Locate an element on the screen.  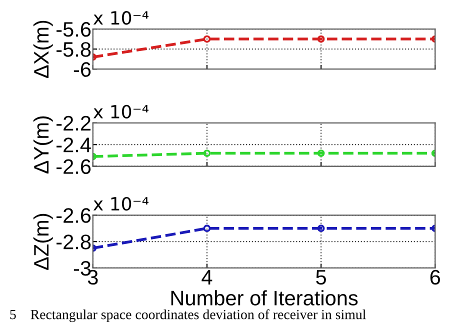
x-axis-title: Number of Iterations is located at coordinates (264, 298).